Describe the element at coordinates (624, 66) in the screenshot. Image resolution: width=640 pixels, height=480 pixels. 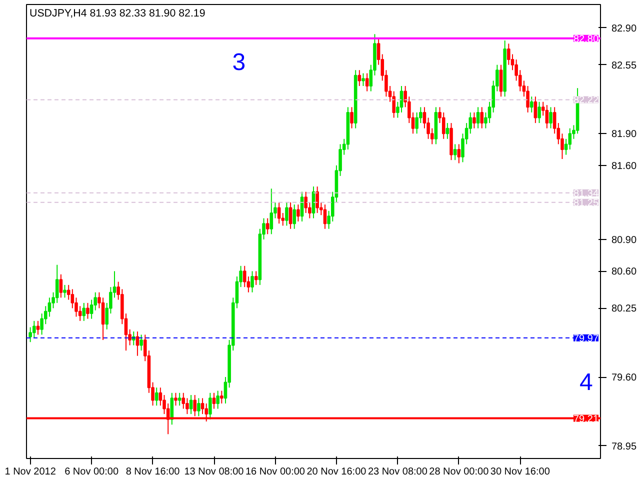
I see `y-tick-label: 82.55` at that location.